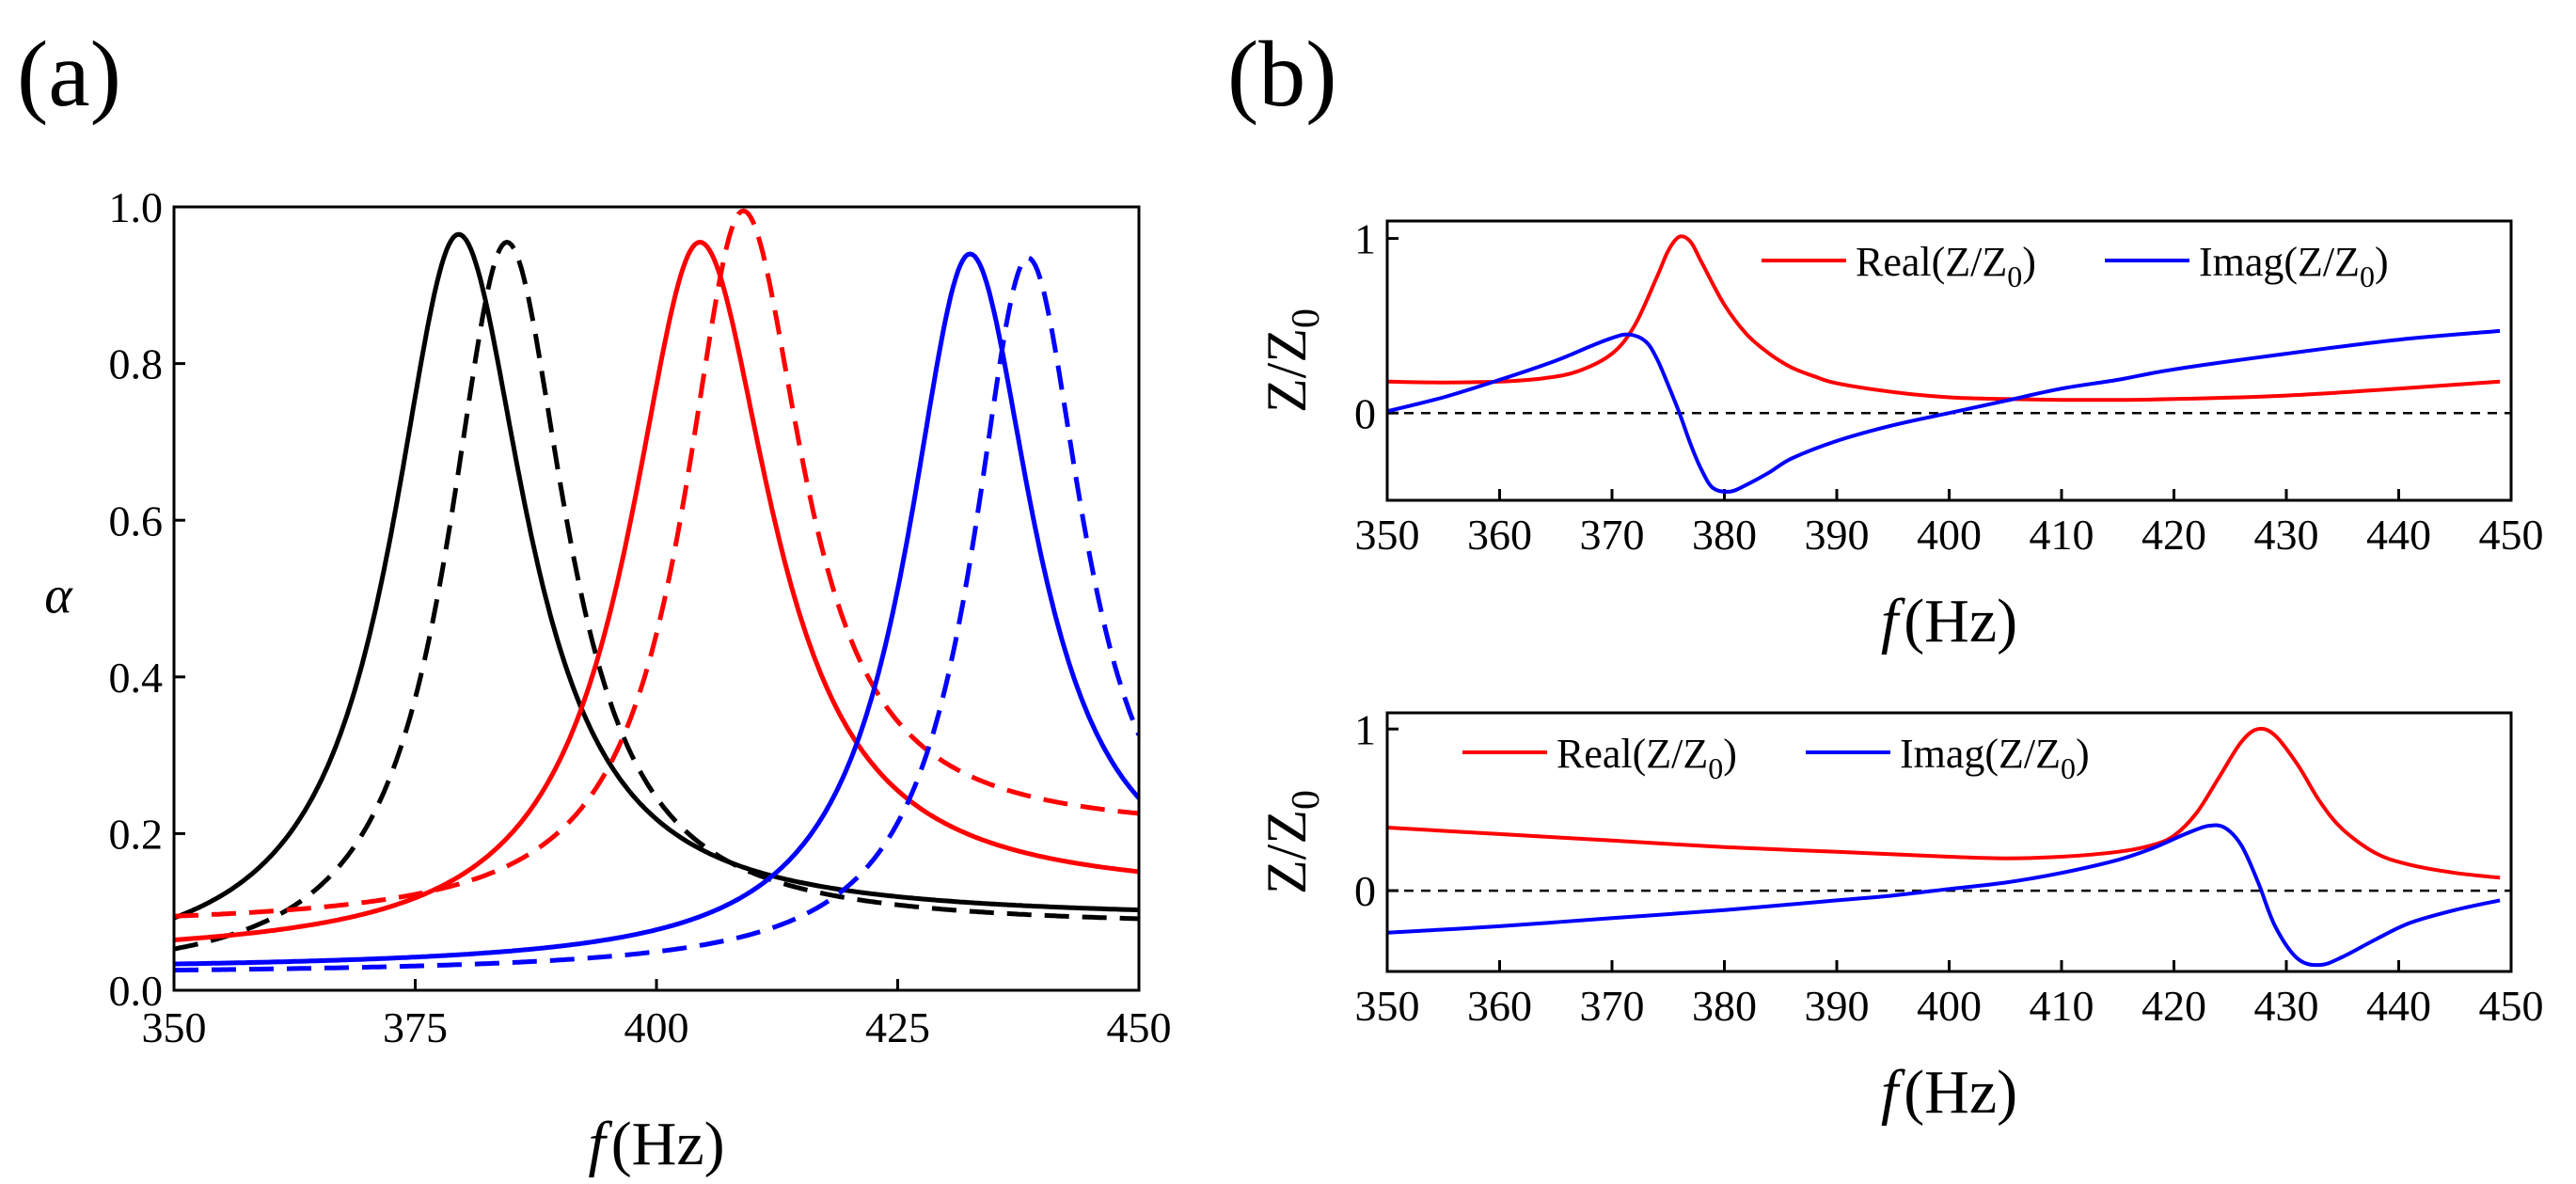 This screenshot has width=2576, height=1184. What do you see at coordinates (897, 1027) in the screenshot?
I see `x-tick-label: 425` at bounding box center [897, 1027].